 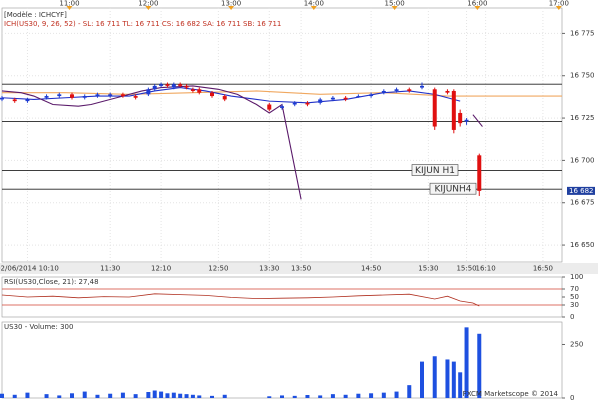 I want to click on top-time-label: 12:00, so click(x=148, y=4).